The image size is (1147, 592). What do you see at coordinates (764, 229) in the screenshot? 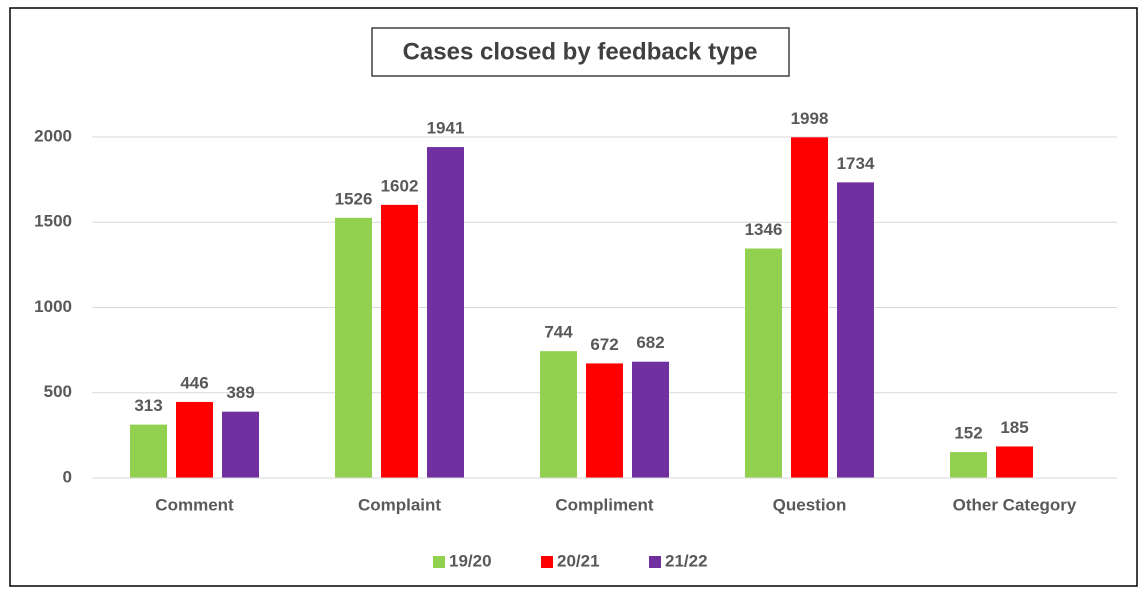
I see `data-label: 1346` at bounding box center [764, 229].